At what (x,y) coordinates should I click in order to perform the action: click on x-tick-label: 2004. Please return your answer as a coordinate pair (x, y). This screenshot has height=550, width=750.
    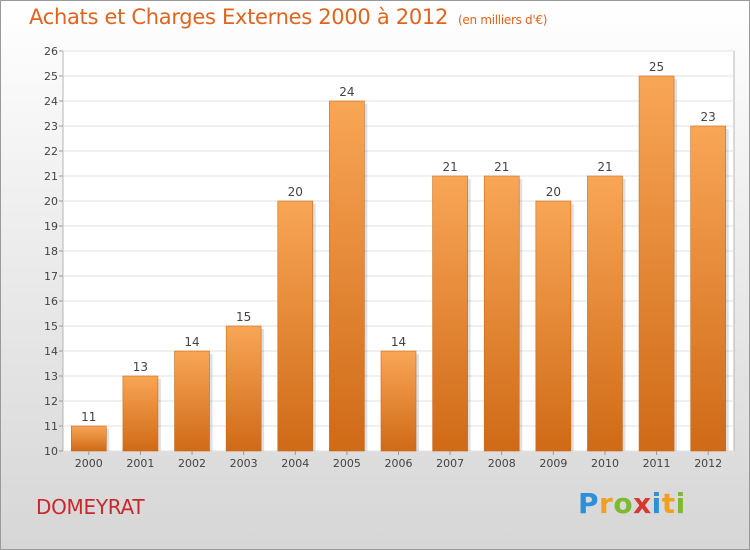
    Looking at the image, I should click on (295, 463).